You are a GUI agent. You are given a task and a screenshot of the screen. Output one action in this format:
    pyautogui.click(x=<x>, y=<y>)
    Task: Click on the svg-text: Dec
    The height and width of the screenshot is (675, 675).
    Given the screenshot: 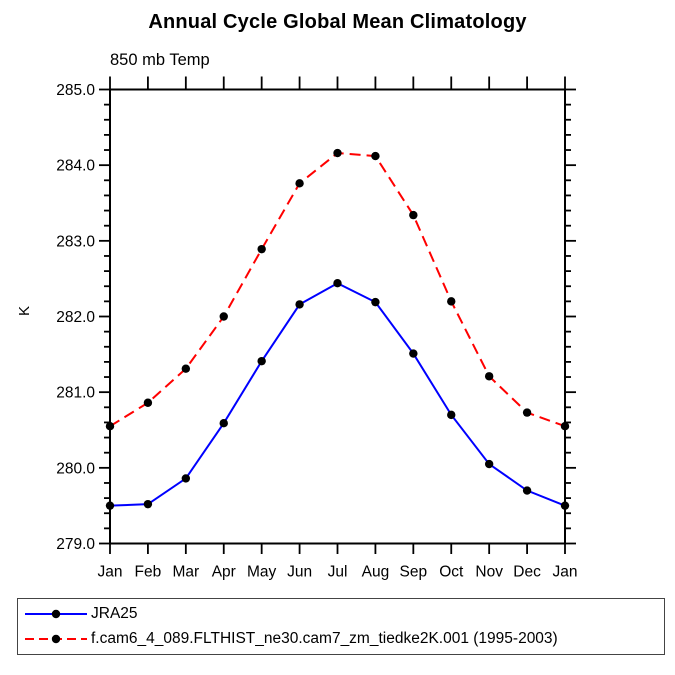 What is the action you would take?
    pyautogui.click(x=527, y=572)
    